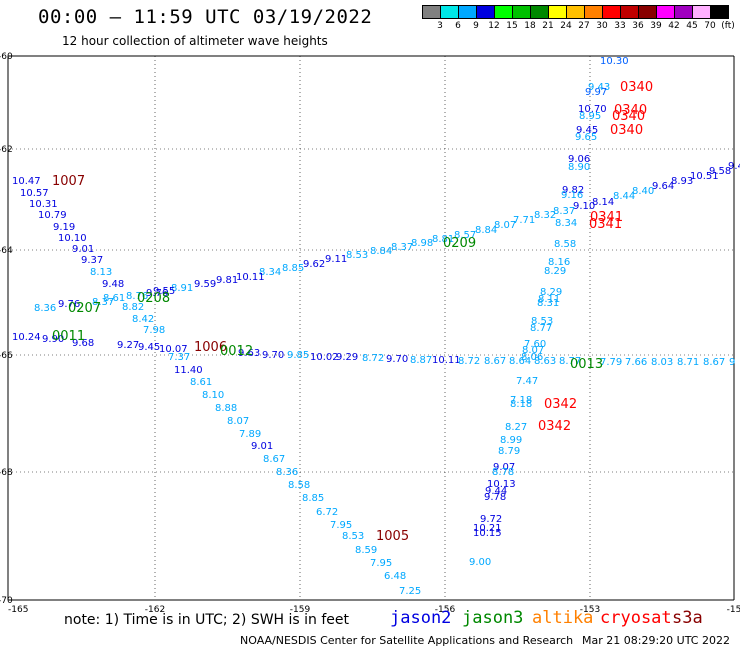 This screenshot has height=650, width=740. What do you see at coordinates (188, 370) in the screenshot?
I see `wave-height-value: 11.40` at bounding box center [188, 370].